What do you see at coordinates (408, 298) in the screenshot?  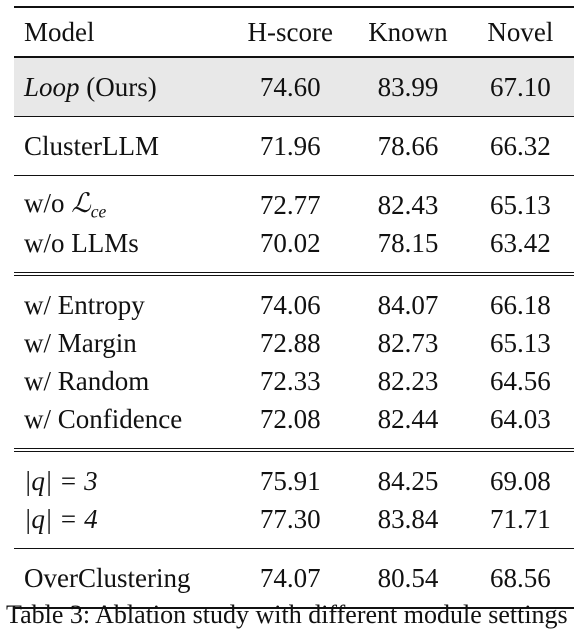 I see `known-cell: 84.07` at bounding box center [408, 298].